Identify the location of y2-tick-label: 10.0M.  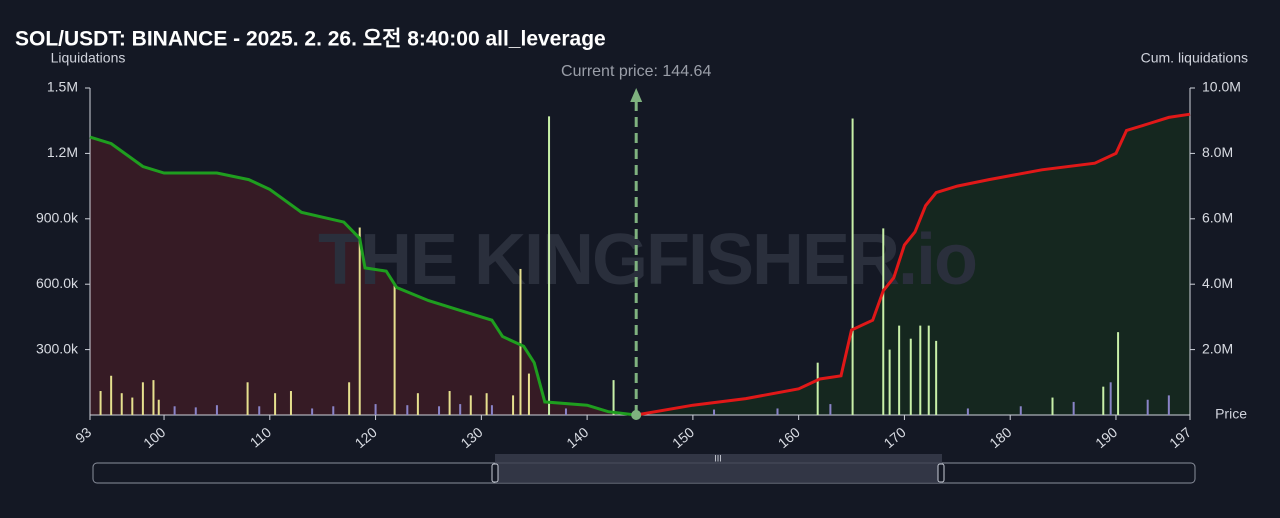
(1221, 87).